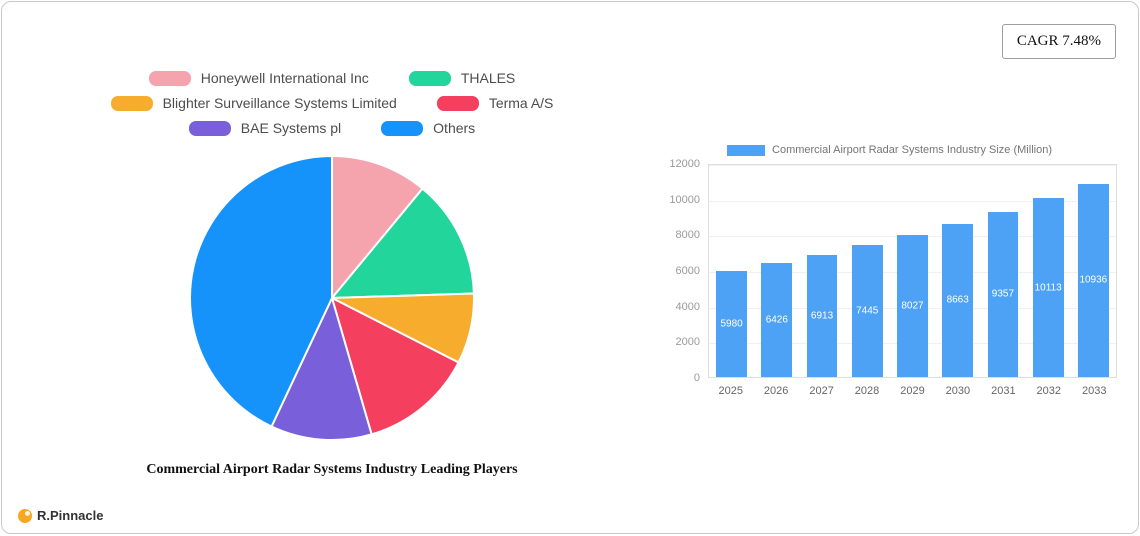 The width and height of the screenshot is (1140, 536). I want to click on bar-value-label: 10113, so click(1048, 288).